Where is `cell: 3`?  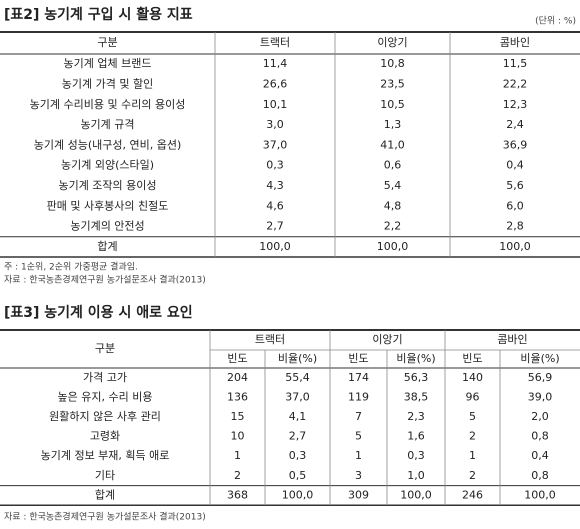
cell: 3 is located at coordinates (358, 475).